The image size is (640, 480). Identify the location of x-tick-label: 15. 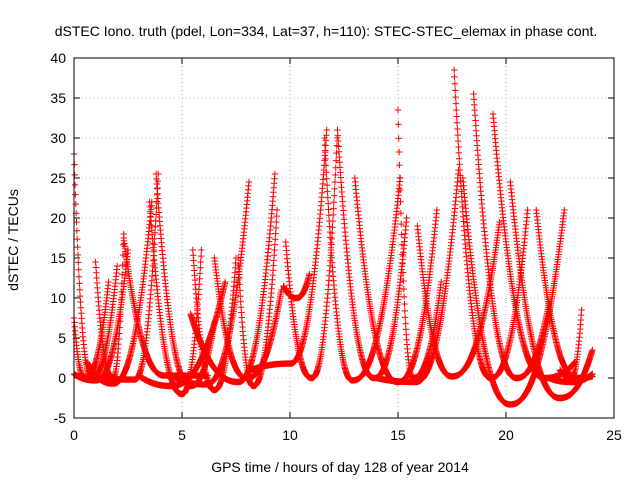
(398, 435).